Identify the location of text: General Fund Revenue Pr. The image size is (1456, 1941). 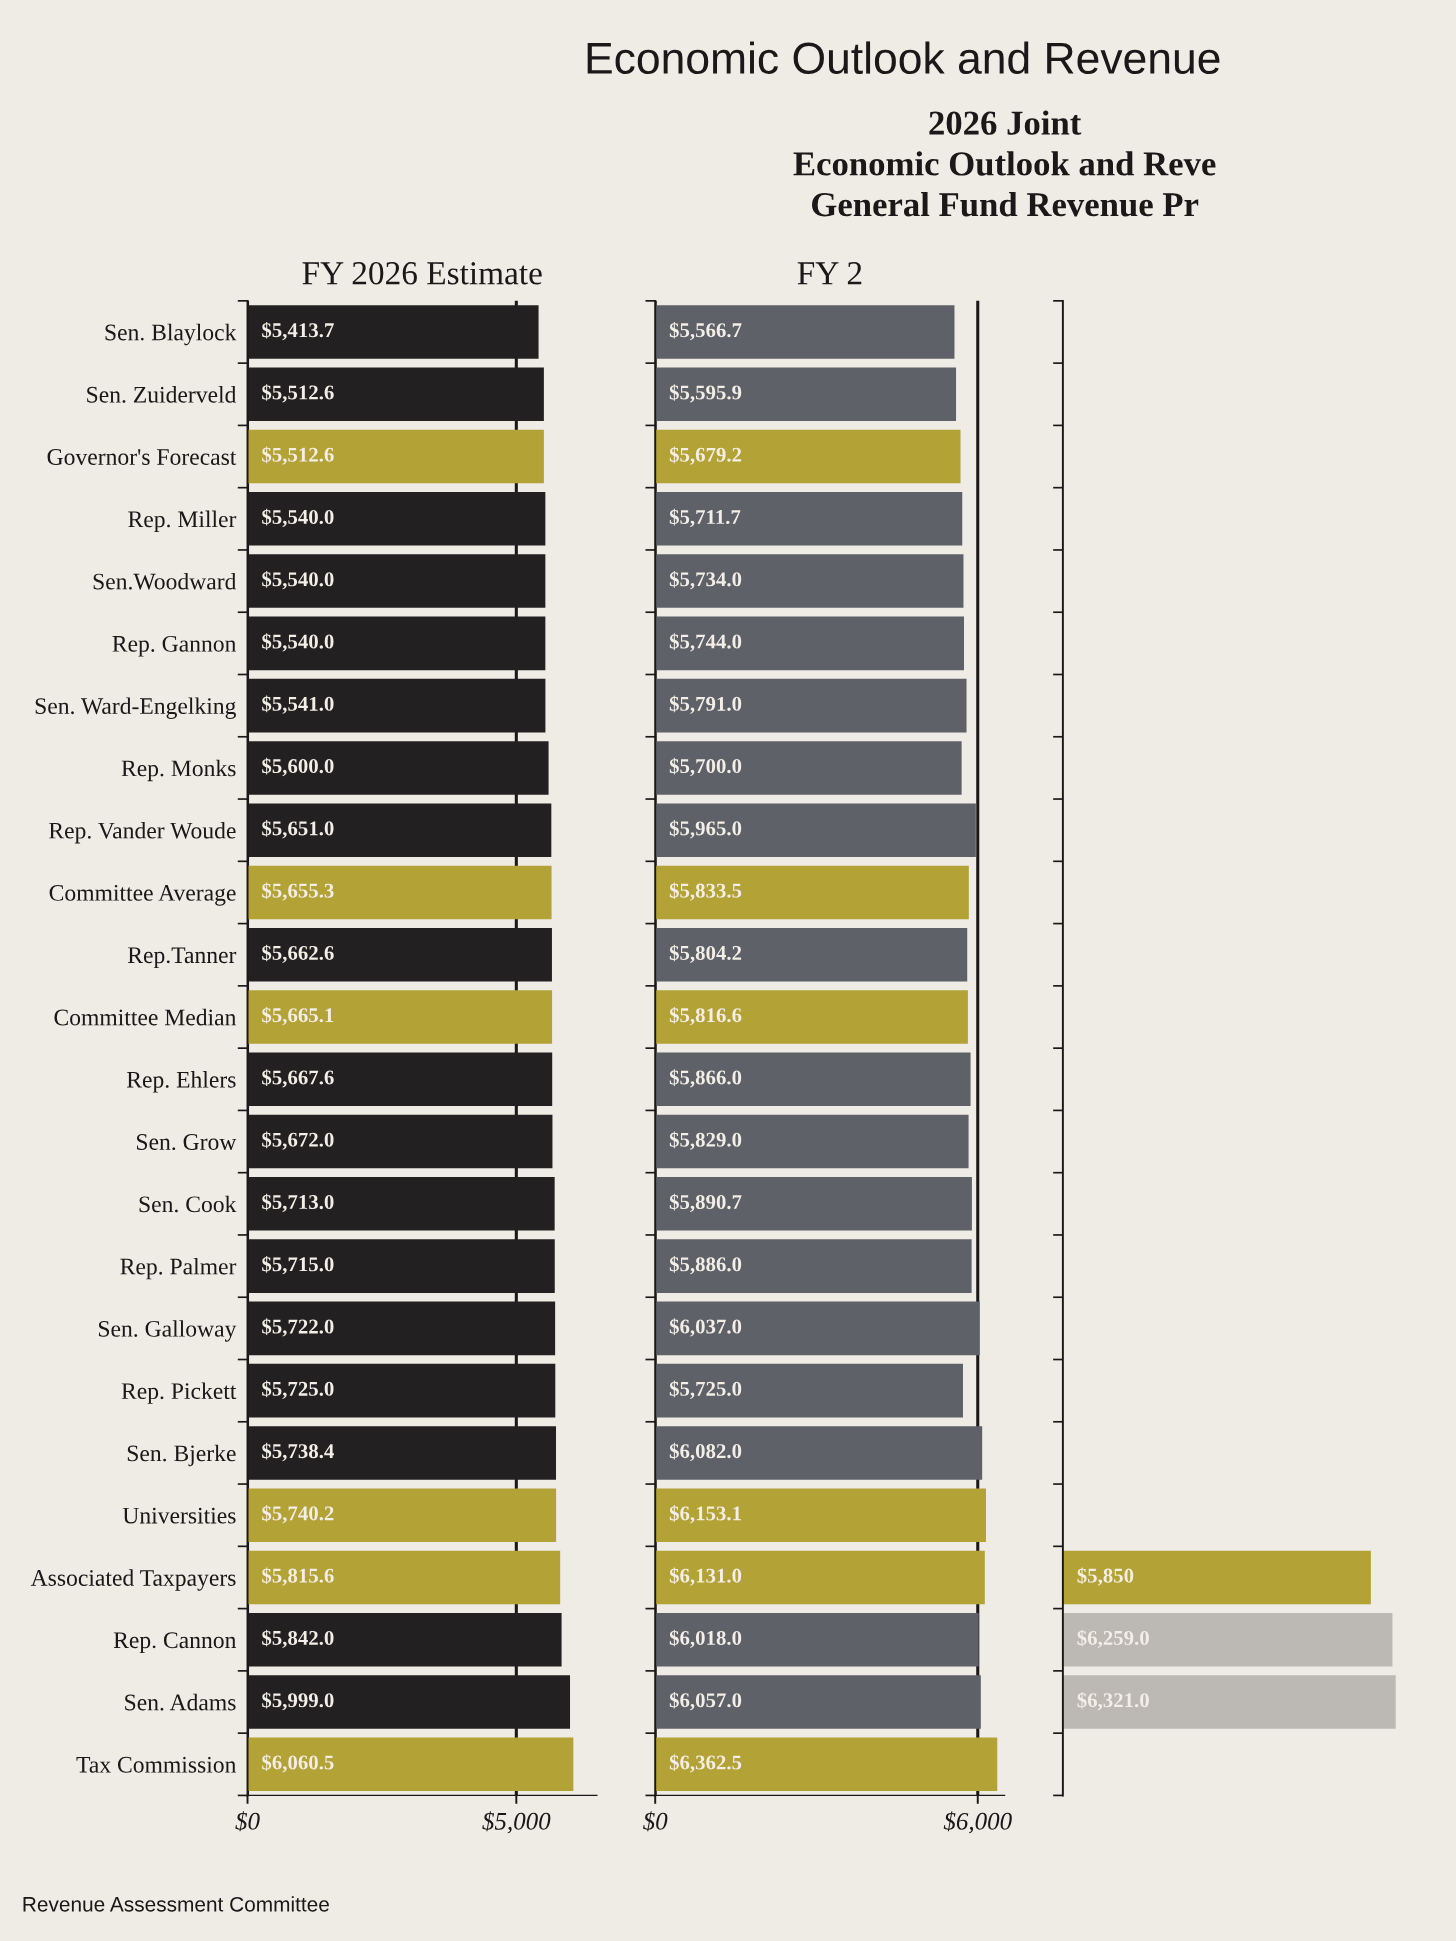
(1005, 204).